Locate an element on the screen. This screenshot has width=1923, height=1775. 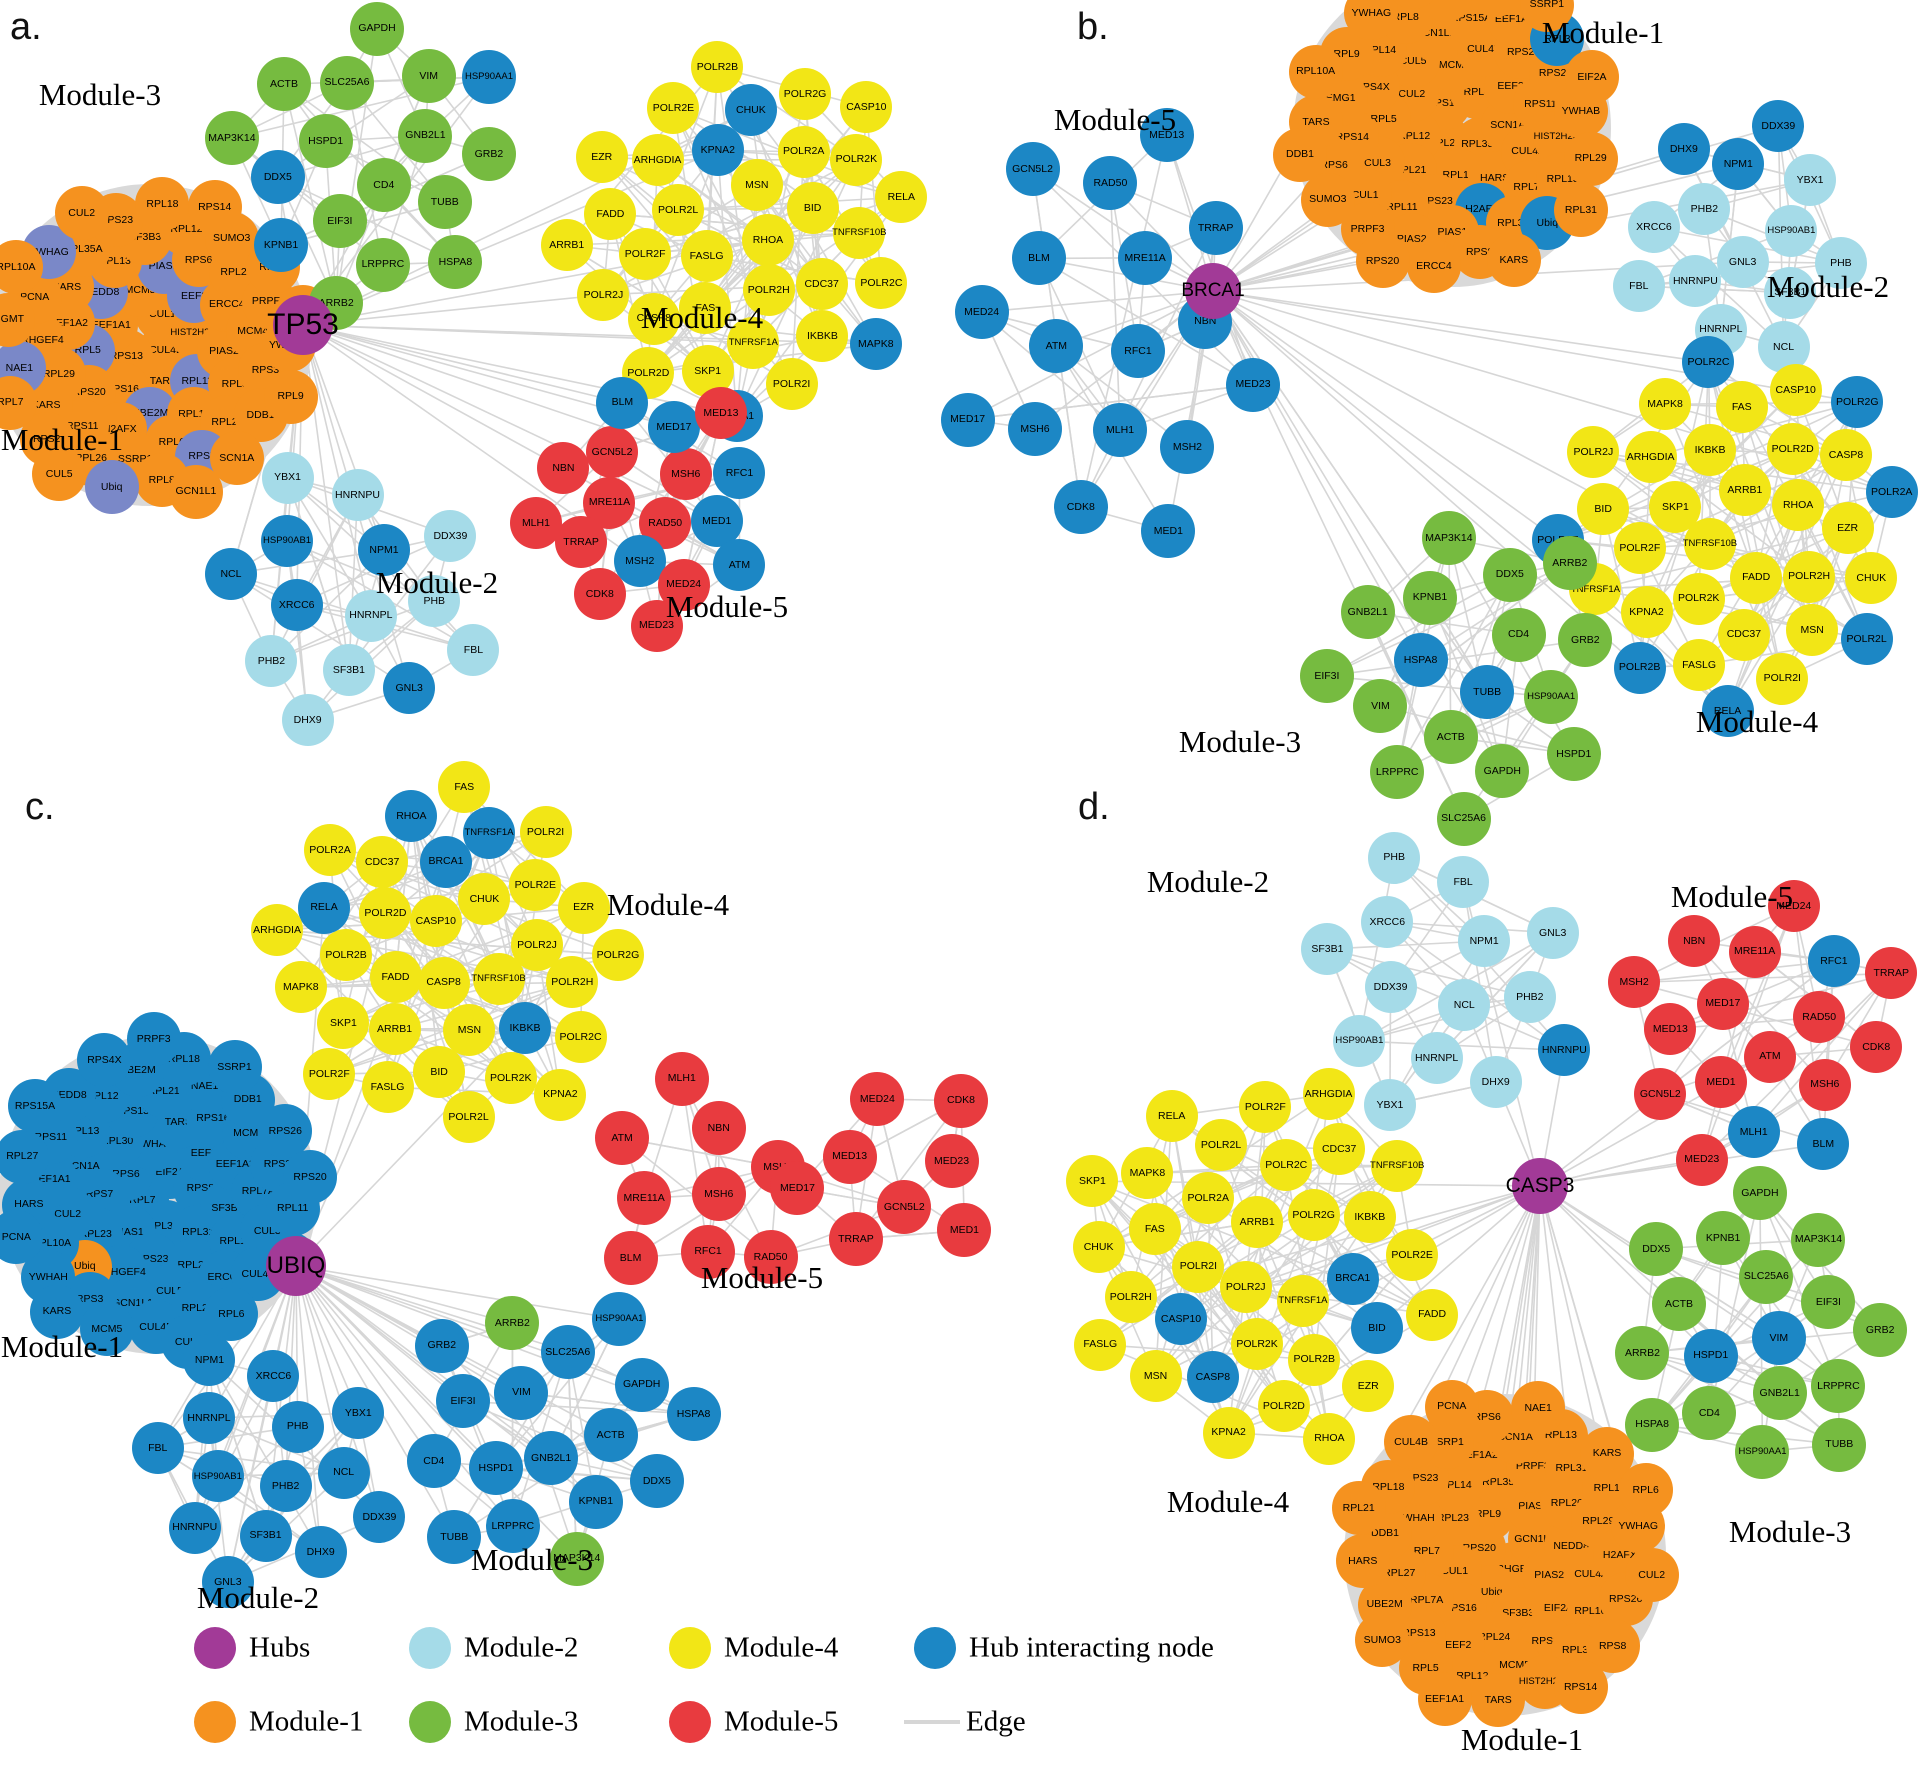
node-b-UBE2M: UBE2M is located at coordinates (1446, 11).